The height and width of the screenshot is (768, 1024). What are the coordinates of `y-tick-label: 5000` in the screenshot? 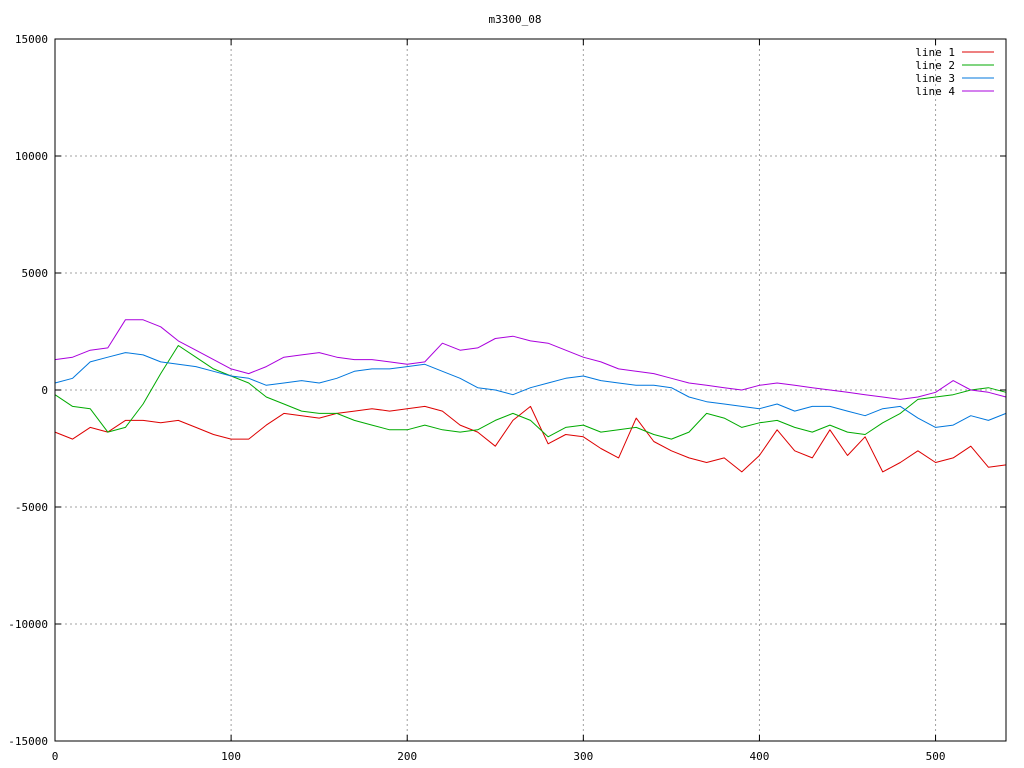 It's located at (35, 273).